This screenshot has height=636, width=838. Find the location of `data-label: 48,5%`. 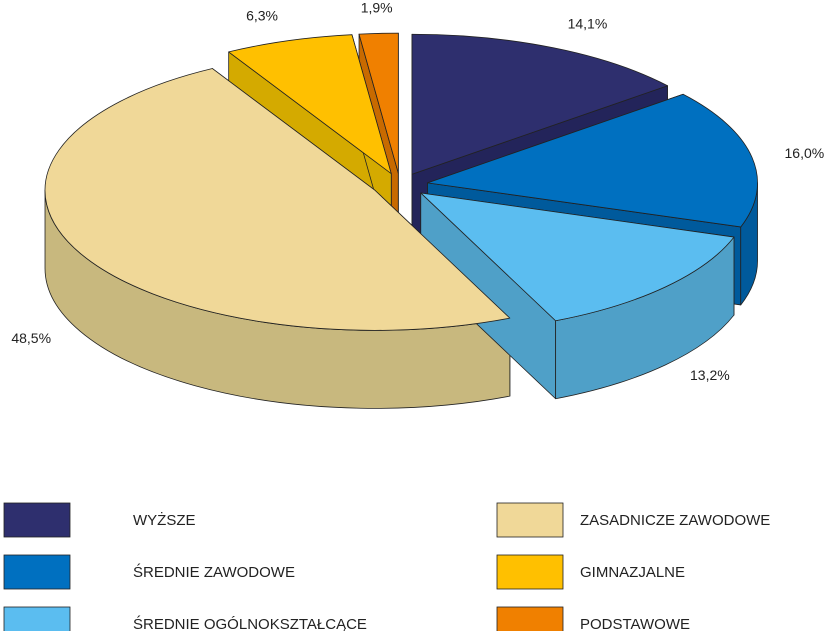

data-label: 48,5% is located at coordinates (31, 338).